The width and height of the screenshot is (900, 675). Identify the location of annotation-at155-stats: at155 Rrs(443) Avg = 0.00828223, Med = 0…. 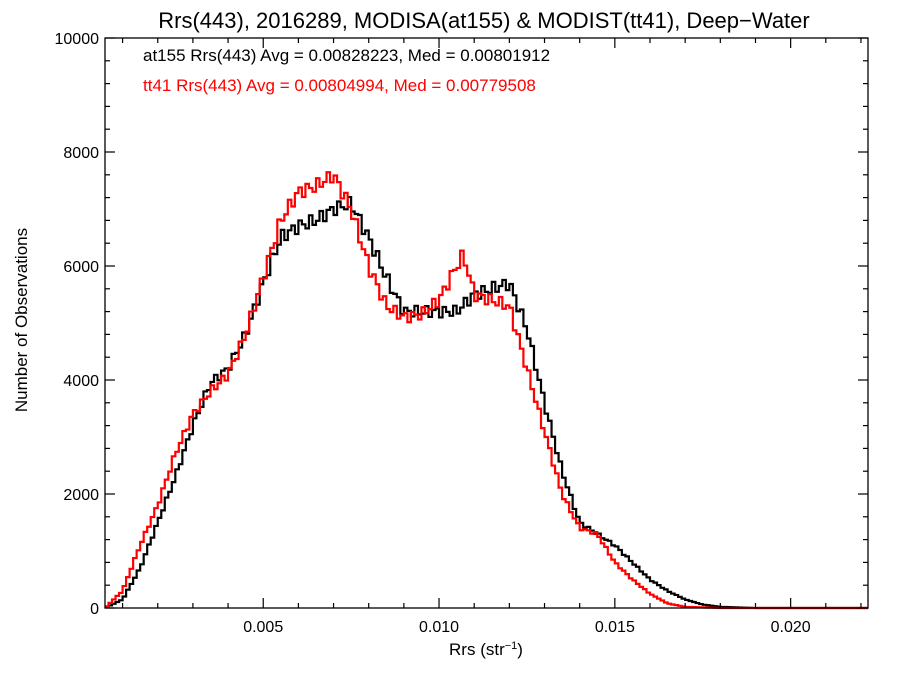
(346, 55).